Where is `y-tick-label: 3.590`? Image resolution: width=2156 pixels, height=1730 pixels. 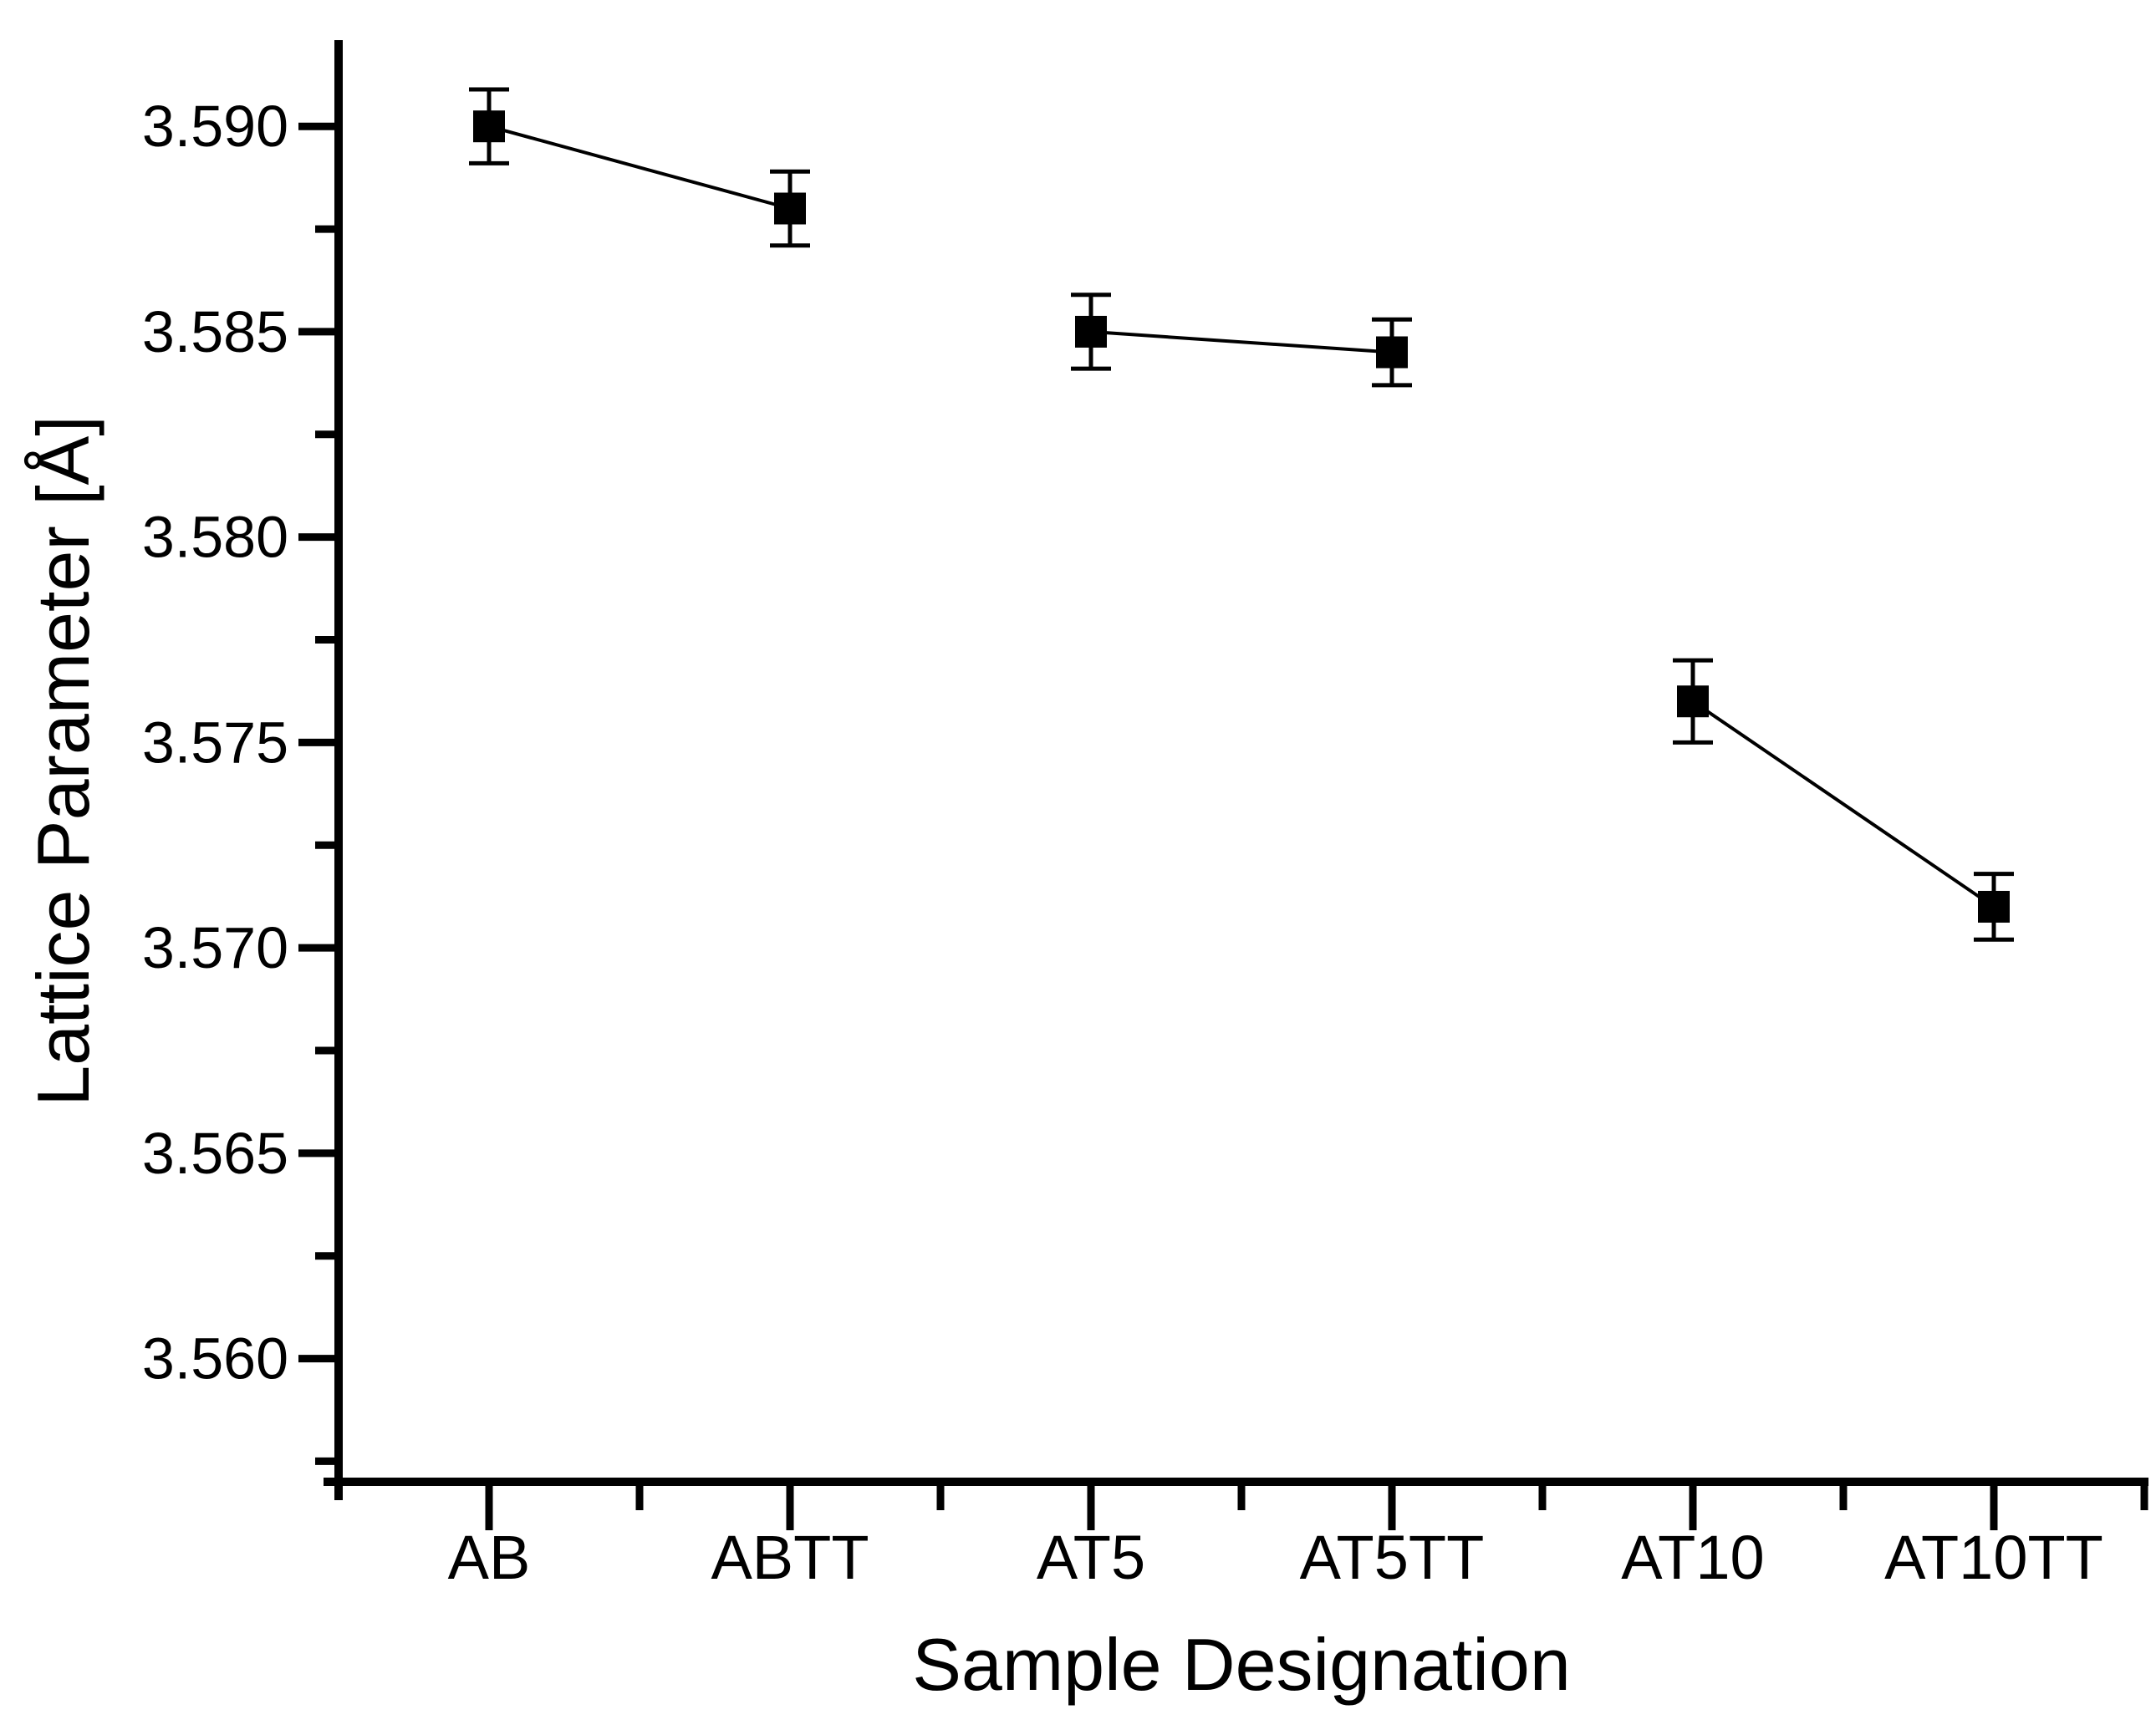 y-tick-label: 3.590 is located at coordinates (215, 127).